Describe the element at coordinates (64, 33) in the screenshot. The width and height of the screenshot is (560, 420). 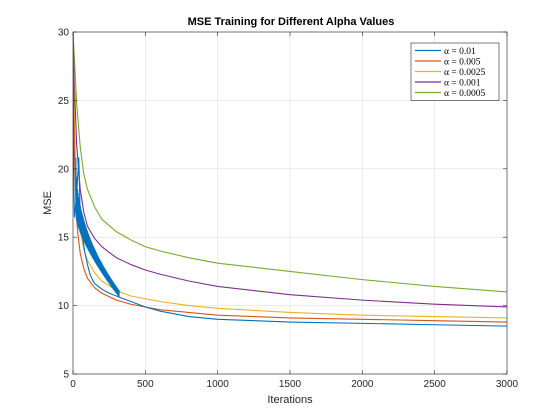
I see `y-tick-label: 30` at that location.